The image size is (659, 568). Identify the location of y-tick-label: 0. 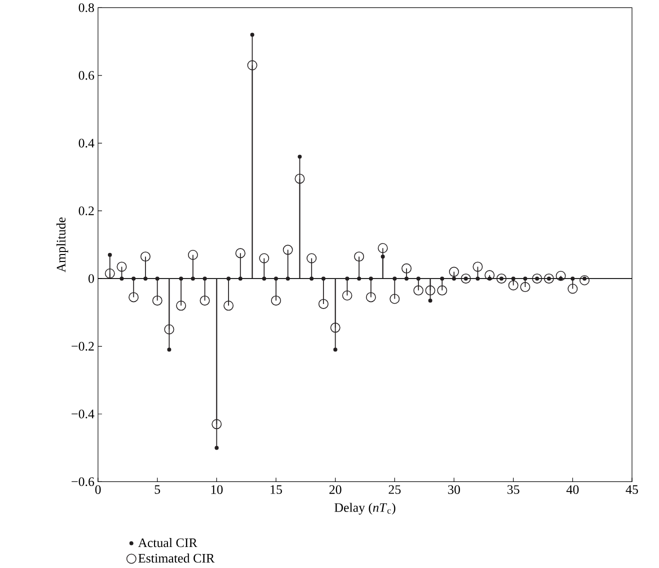
(91, 278).